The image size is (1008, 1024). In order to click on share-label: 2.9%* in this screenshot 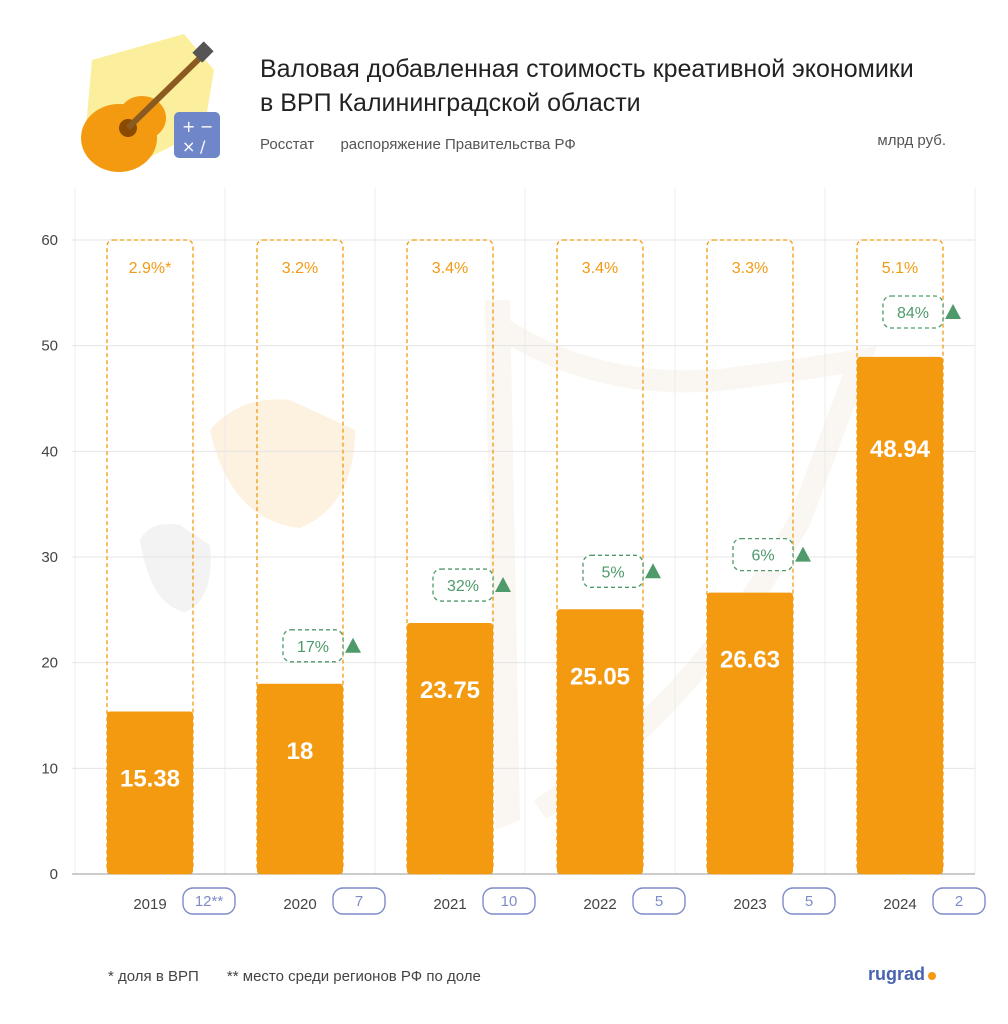, I will do `click(150, 268)`.